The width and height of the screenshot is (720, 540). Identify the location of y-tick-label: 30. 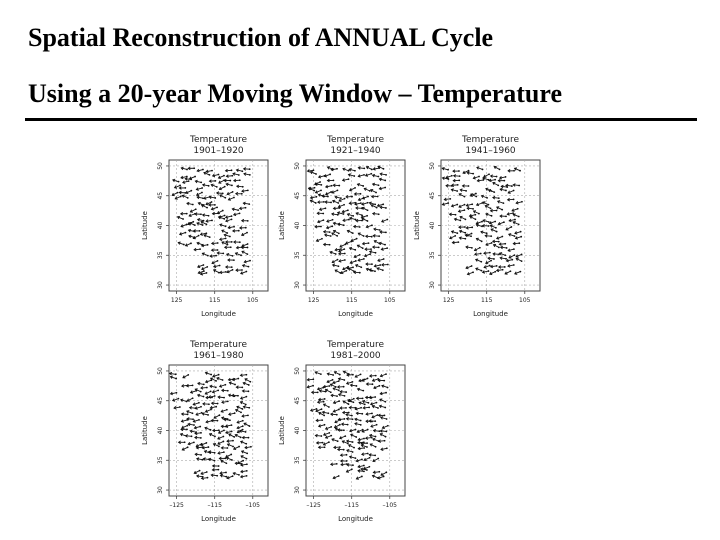
(297, 285).